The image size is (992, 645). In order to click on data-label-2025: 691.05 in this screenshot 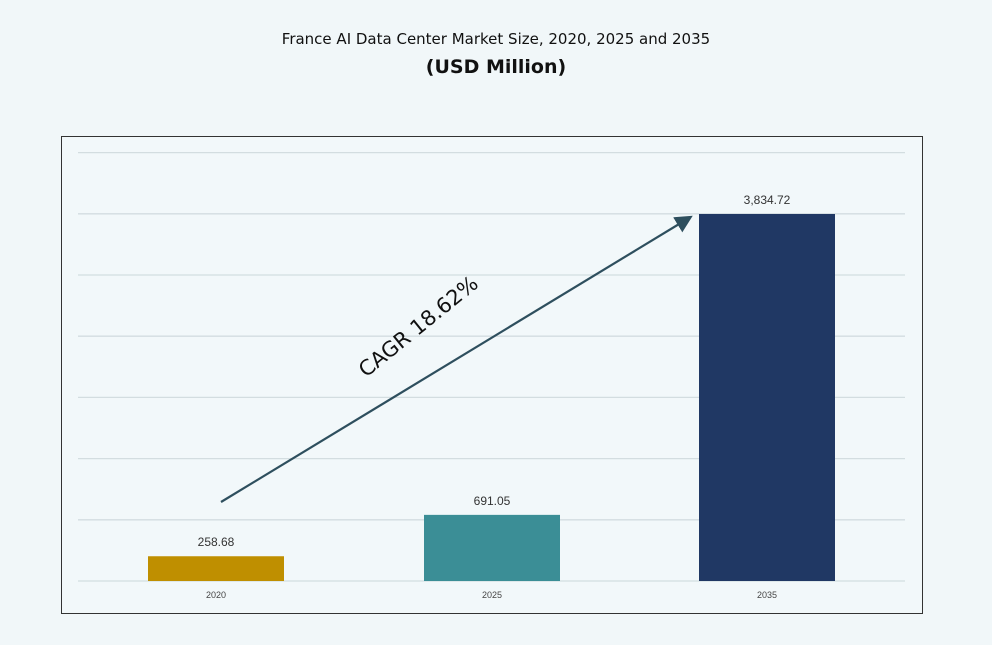, I will do `click(492, 501)`.